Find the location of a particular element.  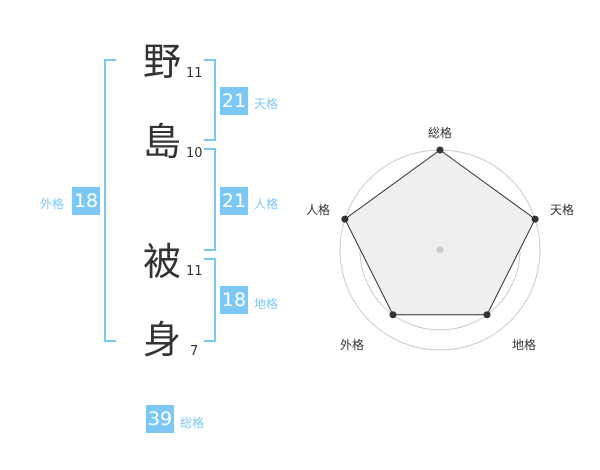

soukaku-label: 総格 is located at coordinates (192, 423).